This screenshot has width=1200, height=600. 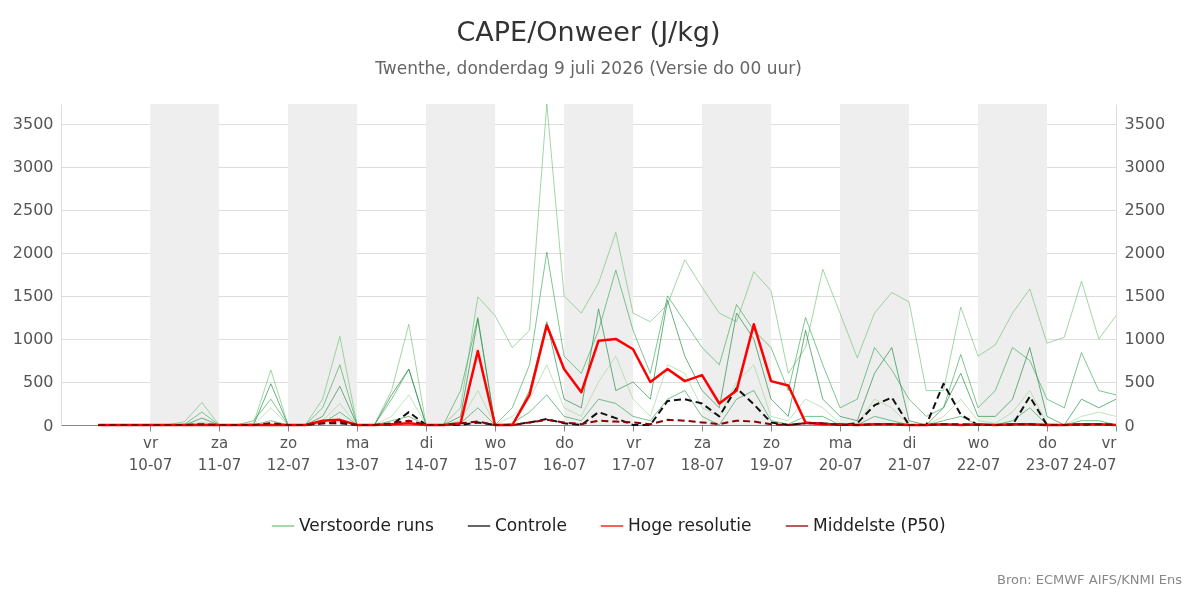 What do you see at coordinates (588, 67) in the screenshot?
I see `chart-subtitle: Twenthe, donderdag 9 juli 2026 (Versie do 00 uur)` at bounding box center [588, 67].